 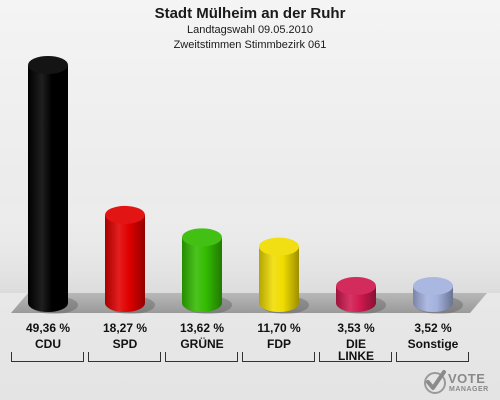 I want to click on category-label: FDP, so click(x=279, y=344).